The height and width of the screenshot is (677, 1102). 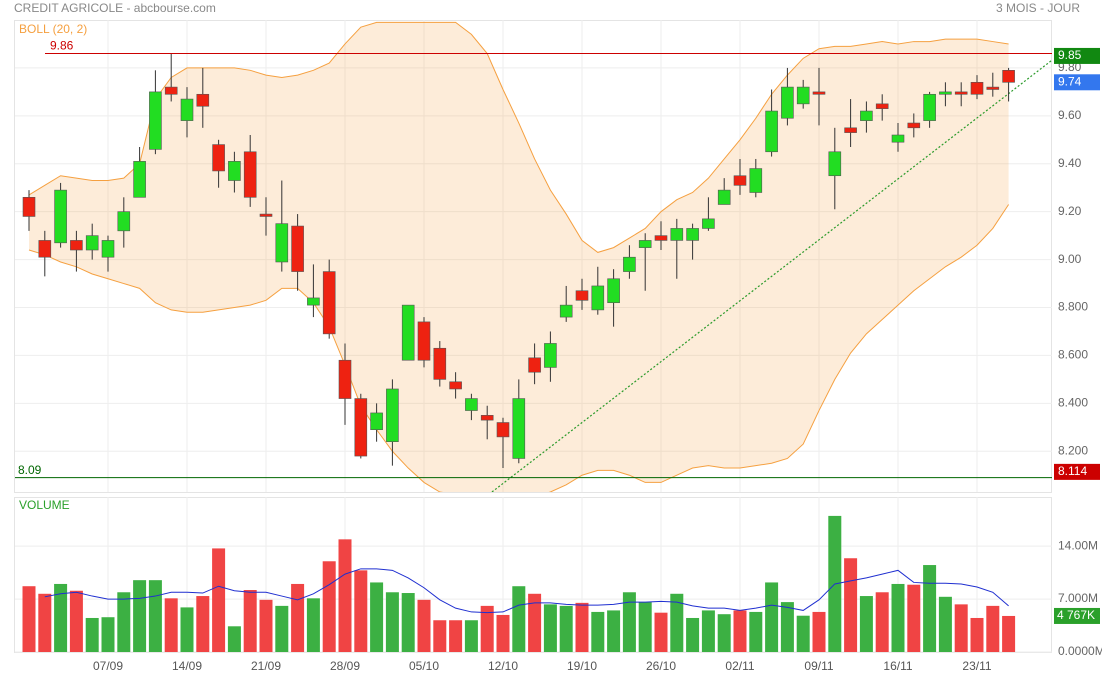 What do you see at coordinates (424, 666) in the screenshot?
I see `x-tick-label: 05/10` at bounding box center [424, 666].